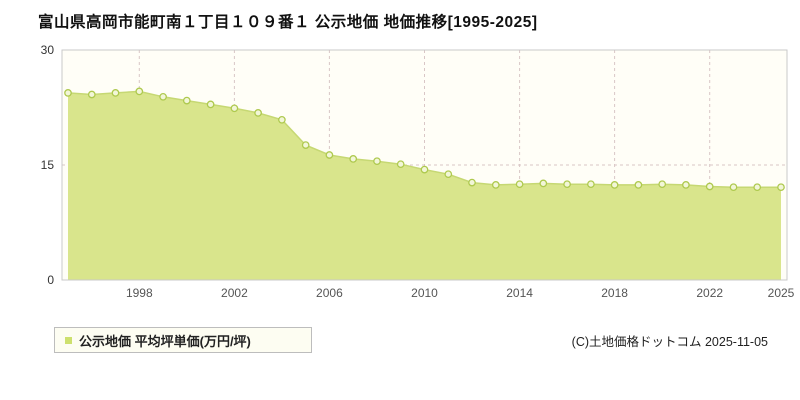 This screenshot has height=400, width=800. Describe the element at coordinates (781, 293) in the screenshot. I see `svg-text: 2025` at that location.